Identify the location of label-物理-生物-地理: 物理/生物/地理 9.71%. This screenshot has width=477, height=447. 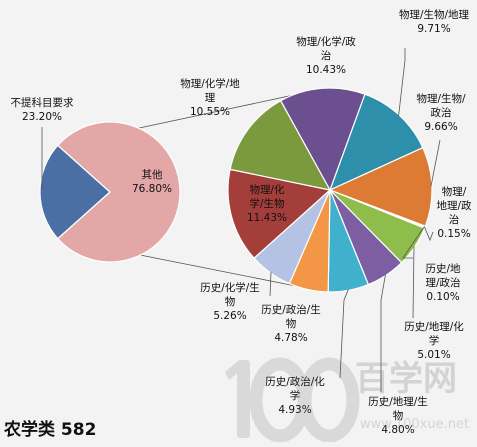
(434, 21).